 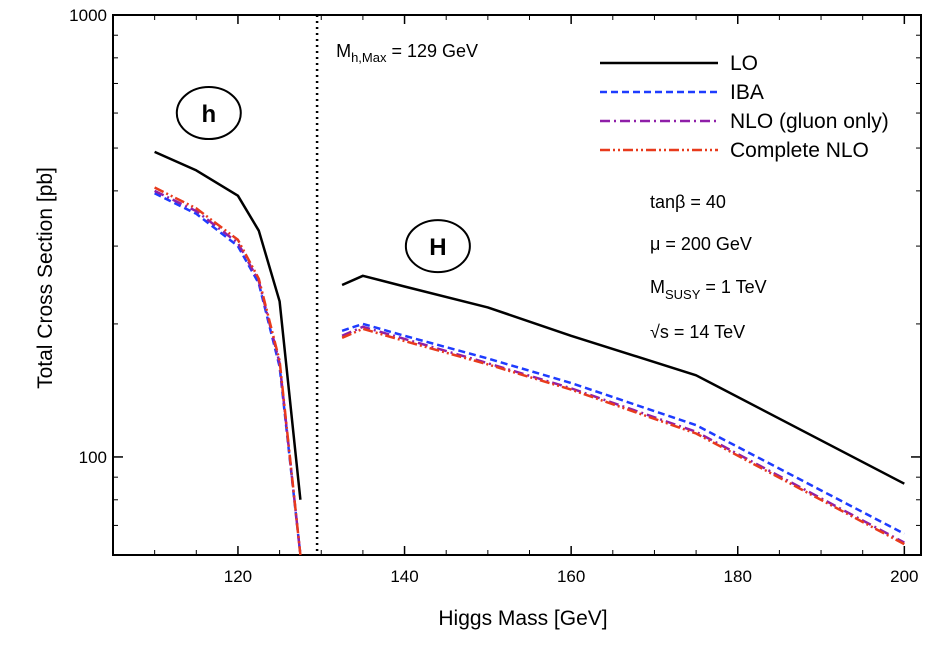 I want to click on max-mass-label: Mh,Max = 129 GeV, so click(x=407, y=53).